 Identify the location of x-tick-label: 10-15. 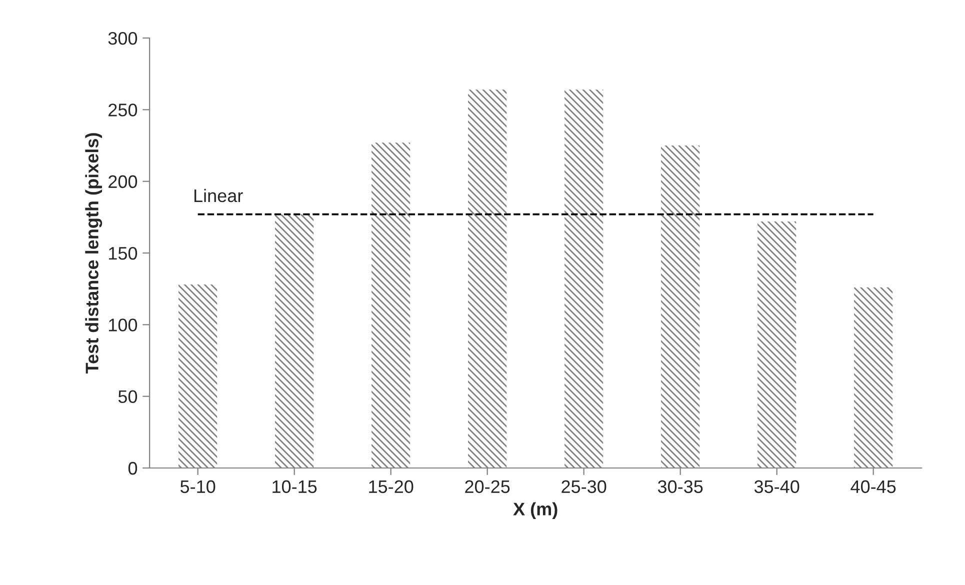
(294, 487).